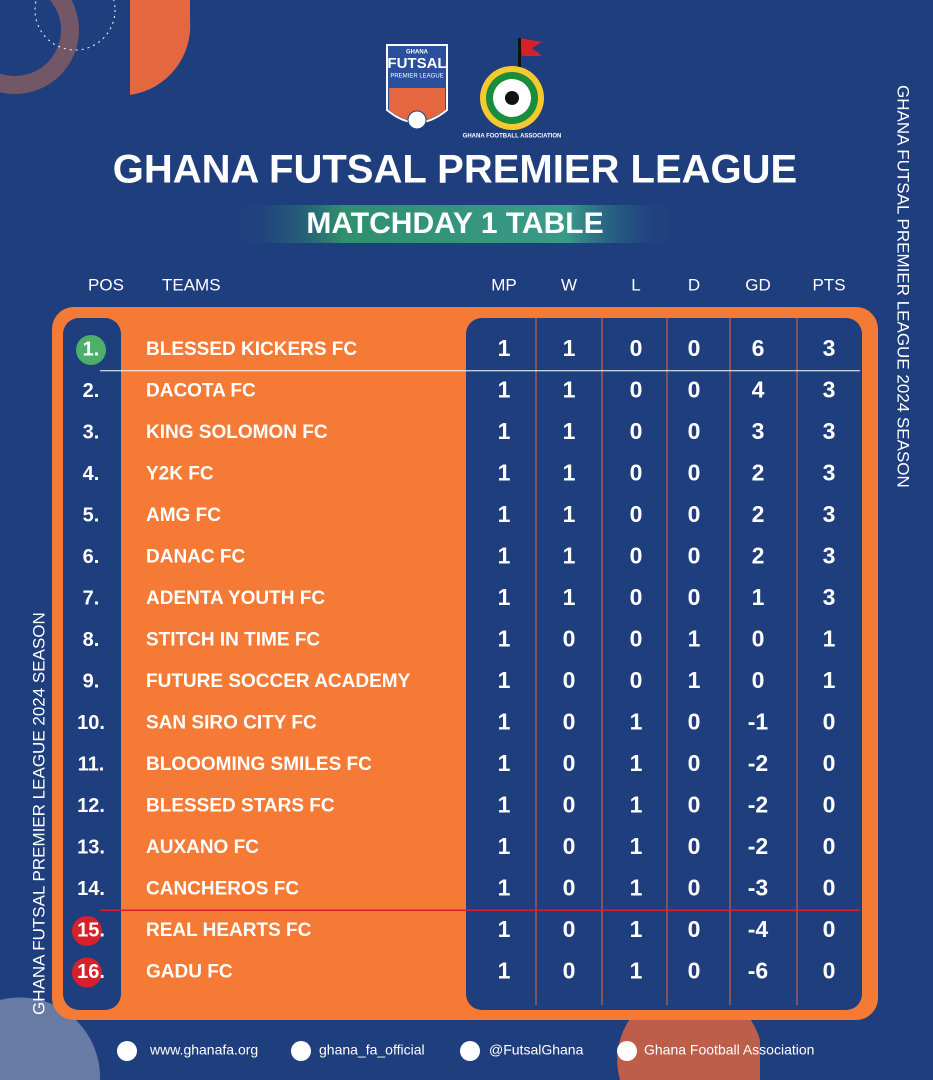 The height and width of the screenshot is (1080, 933). Describe the element at coordinates (455, 170) in the screenshot. I see `title: GHANA FUTSAL PREMIER LEAGUE` at that location.